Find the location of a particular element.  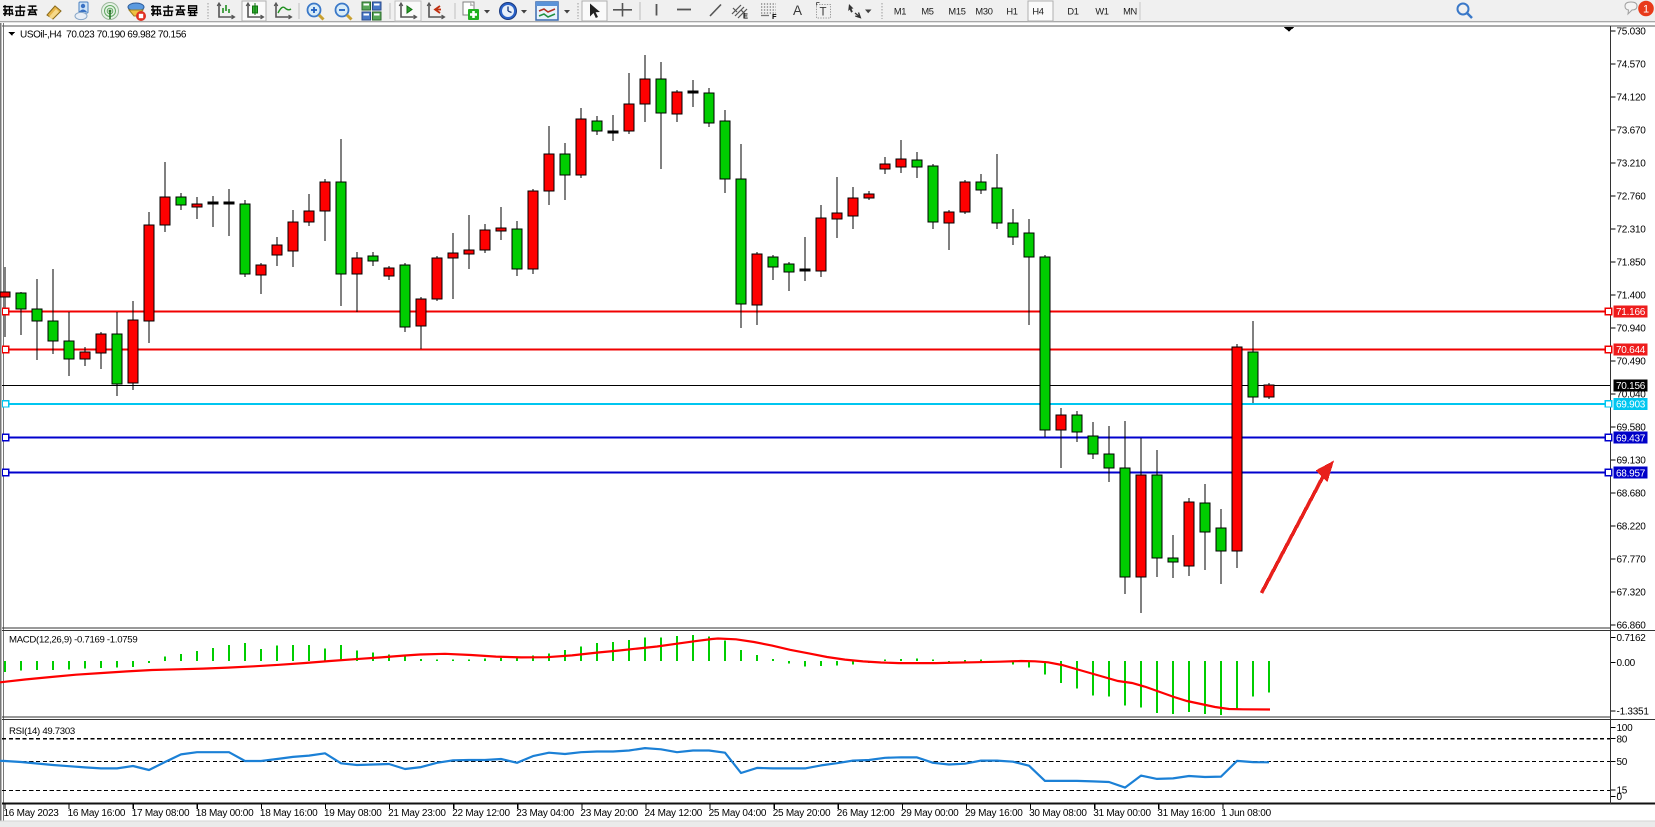

svg-text: 30 May 08:00 is located at coordinates (1058, 813).